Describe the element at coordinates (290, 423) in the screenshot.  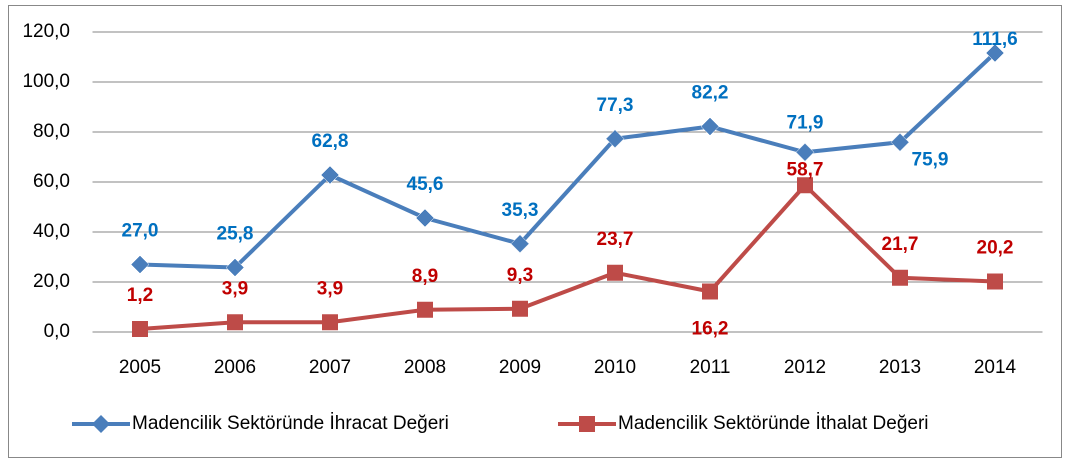
I see `legend-label: Madencilik Sektöründe İhracat Değeri` at that location.